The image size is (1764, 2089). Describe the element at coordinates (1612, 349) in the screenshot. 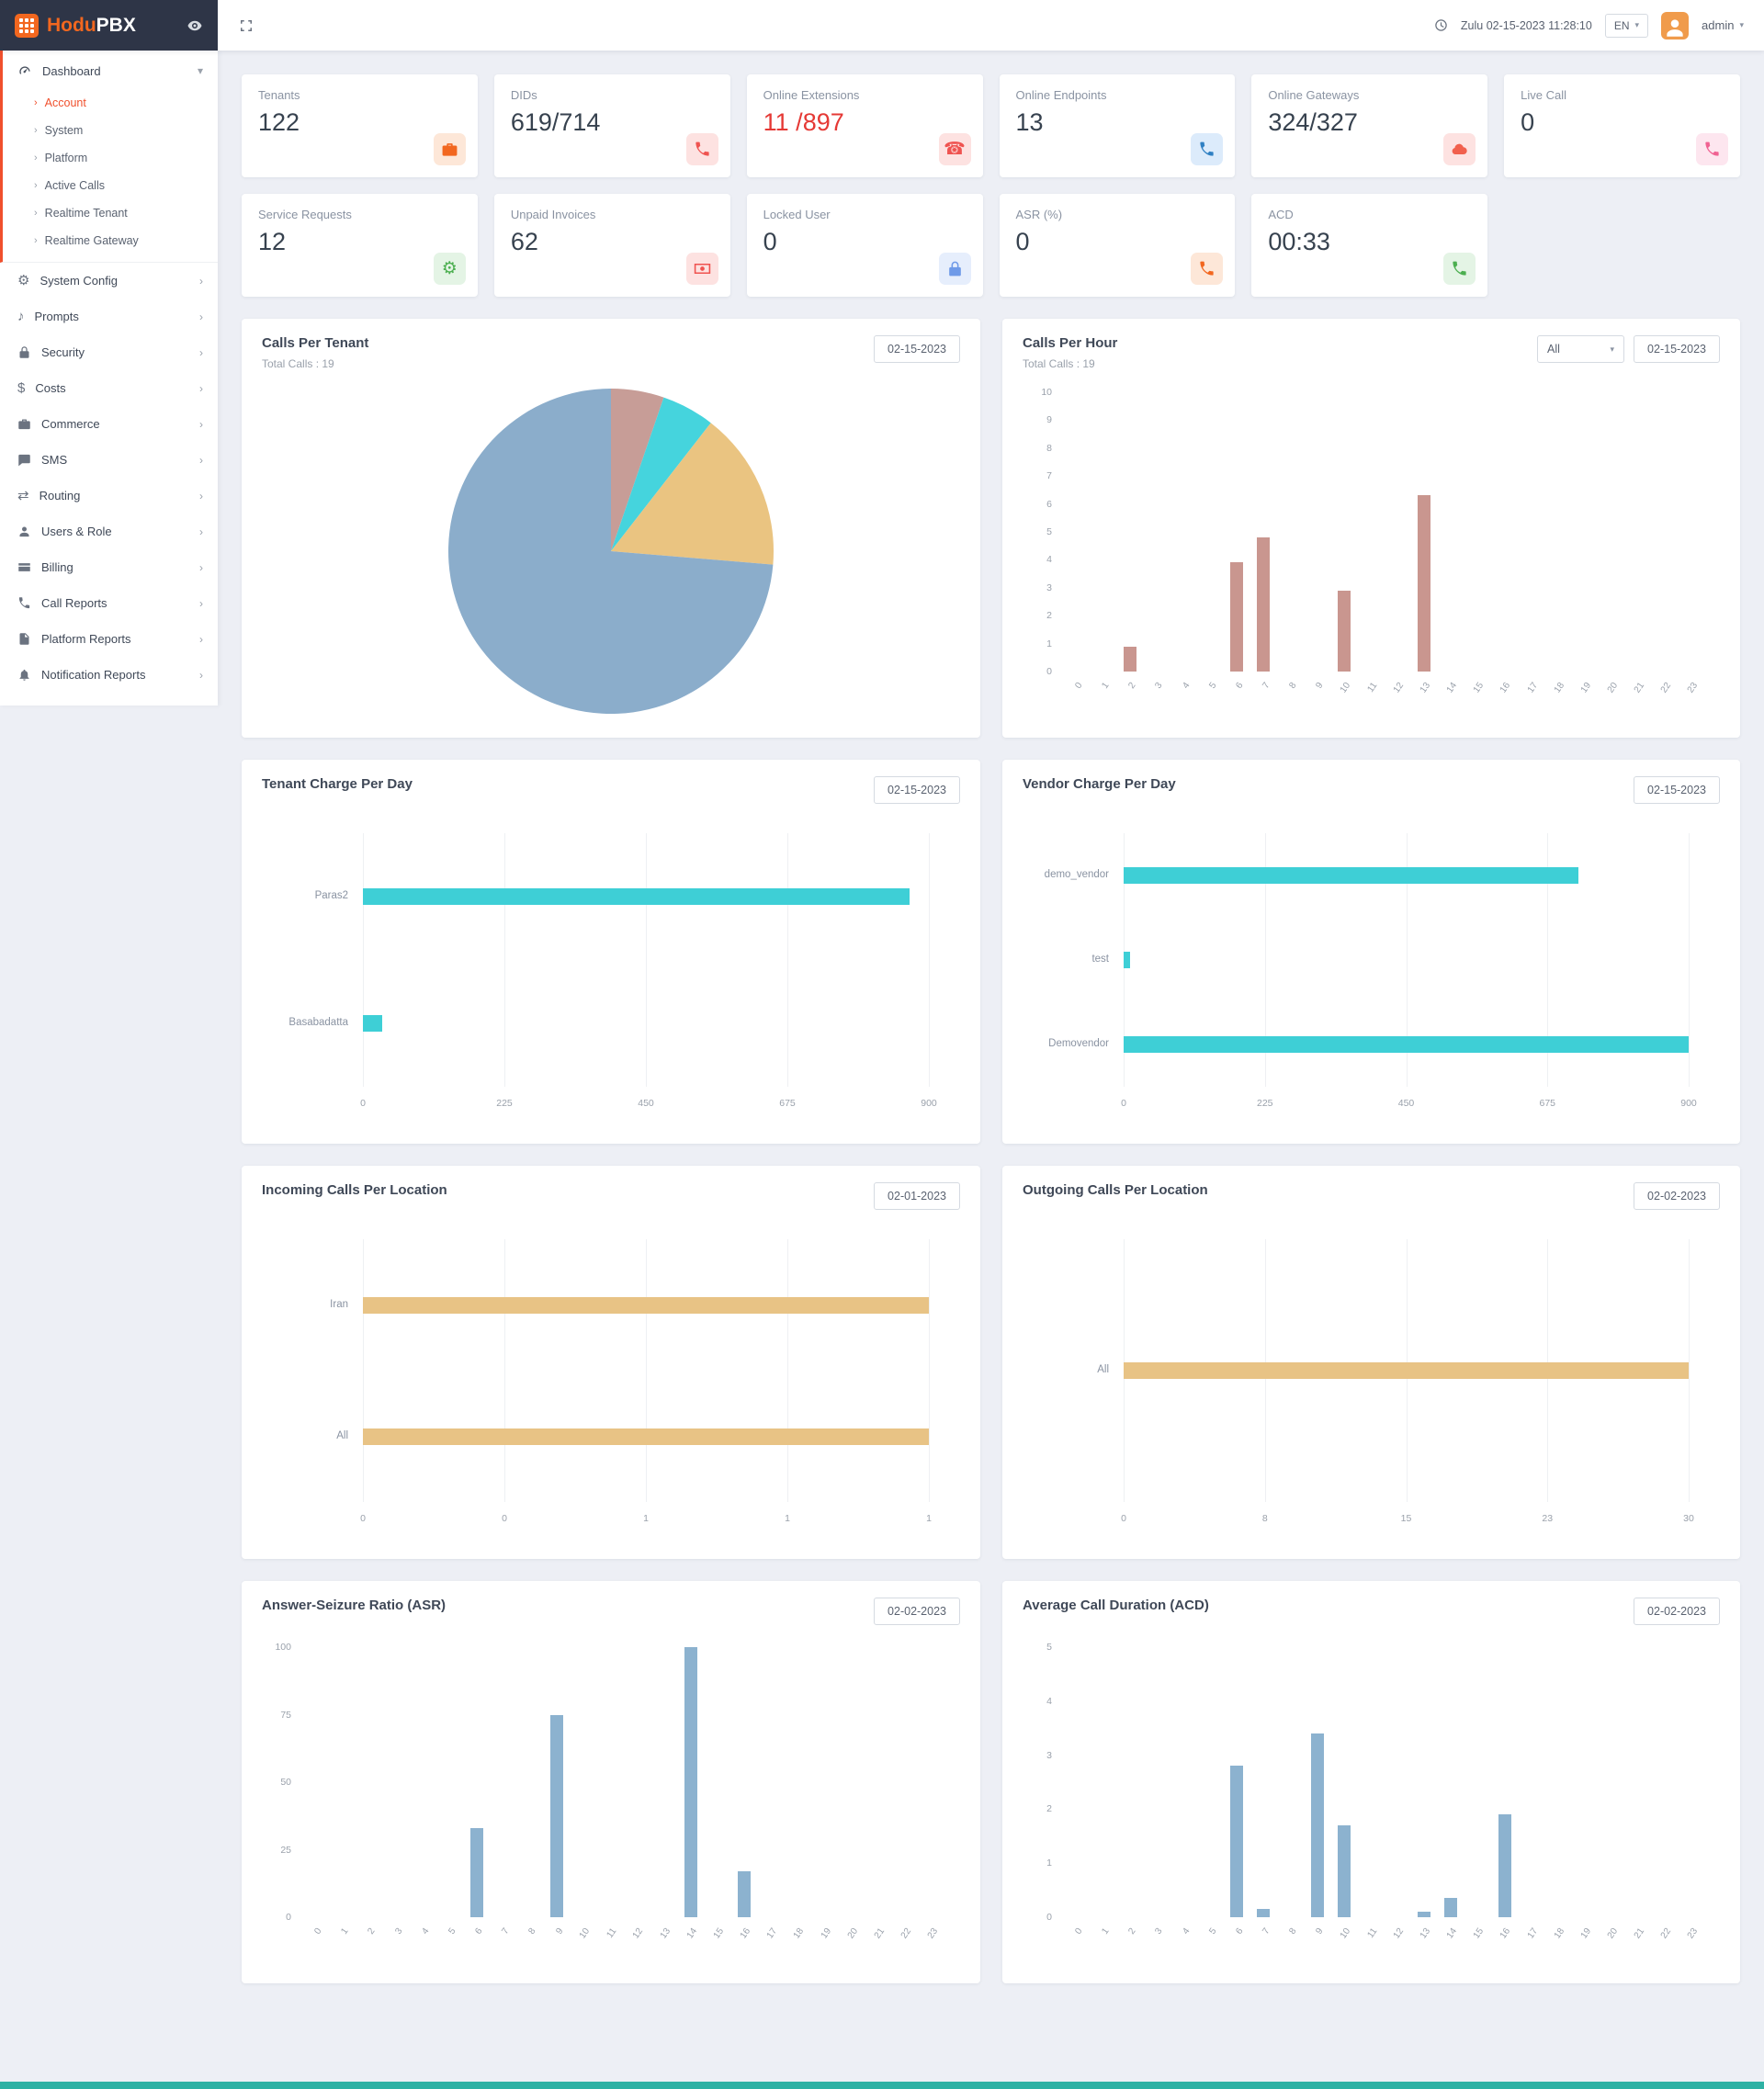

I see `chevron-down-icon: ▾` at that location.